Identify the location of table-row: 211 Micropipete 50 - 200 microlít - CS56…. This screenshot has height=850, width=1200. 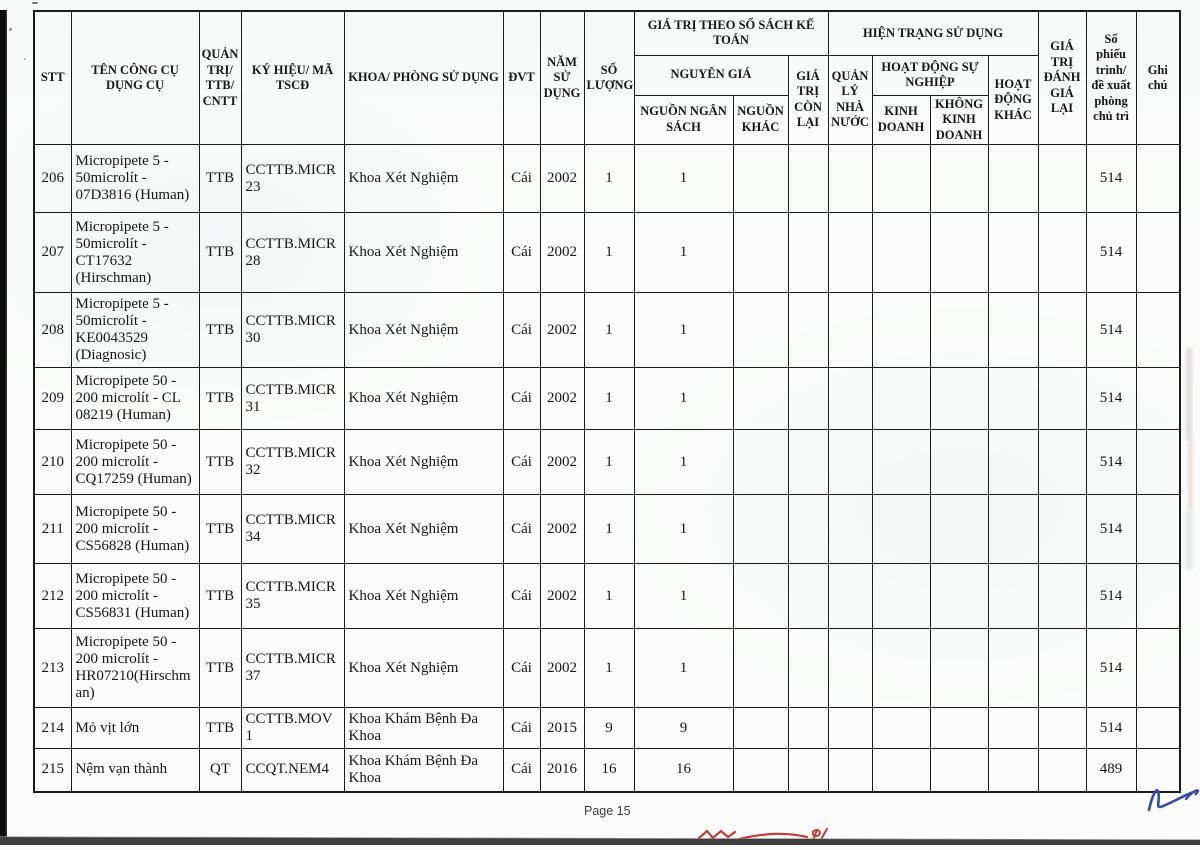
(607, 529).